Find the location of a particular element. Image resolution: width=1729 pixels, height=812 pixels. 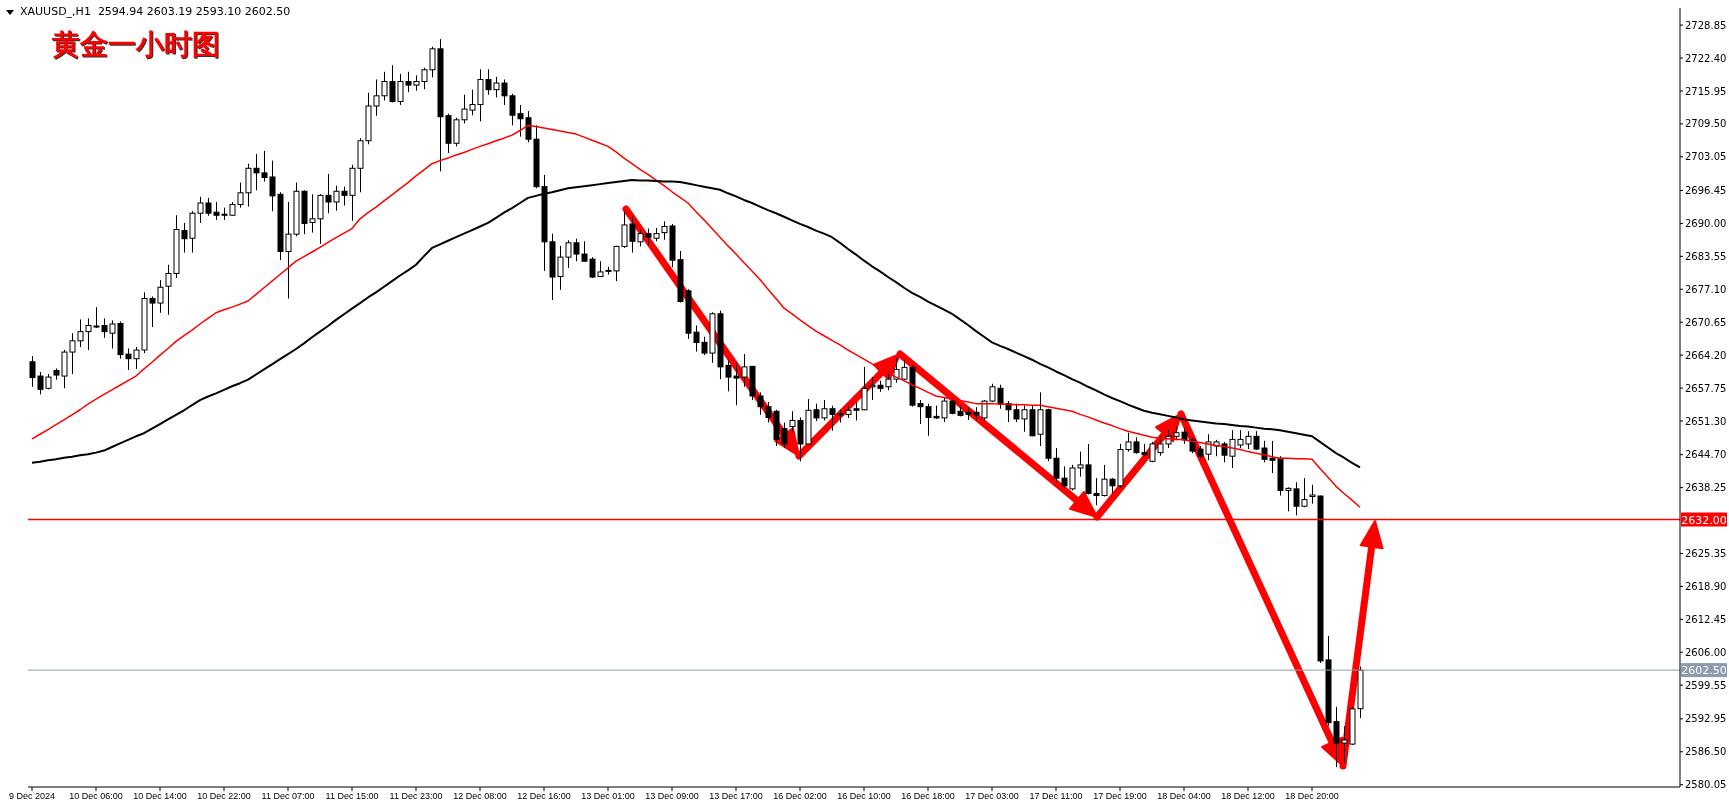

ref-line-label: 2632.00 is located at coordinates (1704, 520).